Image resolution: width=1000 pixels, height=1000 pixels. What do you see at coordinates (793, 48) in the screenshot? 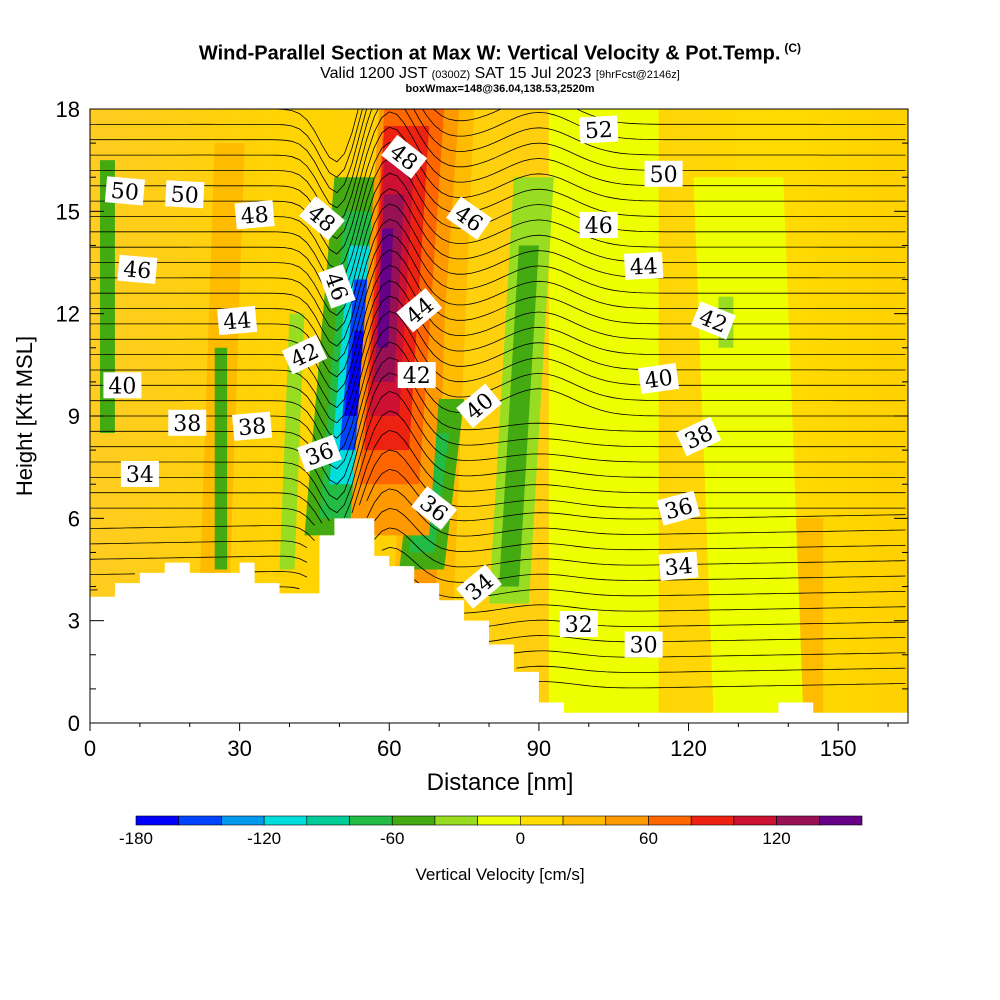
I see `copyright-mark: (C)` at bounding box center [793, 48].